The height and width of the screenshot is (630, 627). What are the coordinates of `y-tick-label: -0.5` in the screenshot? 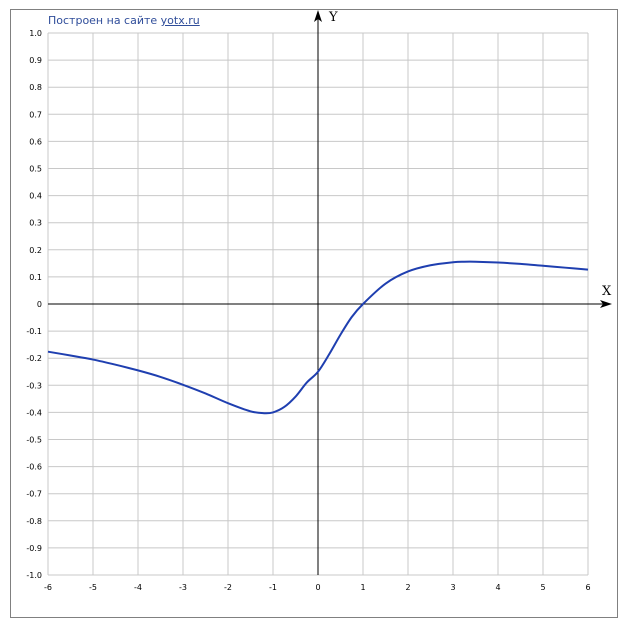 It's located at (34, 440).